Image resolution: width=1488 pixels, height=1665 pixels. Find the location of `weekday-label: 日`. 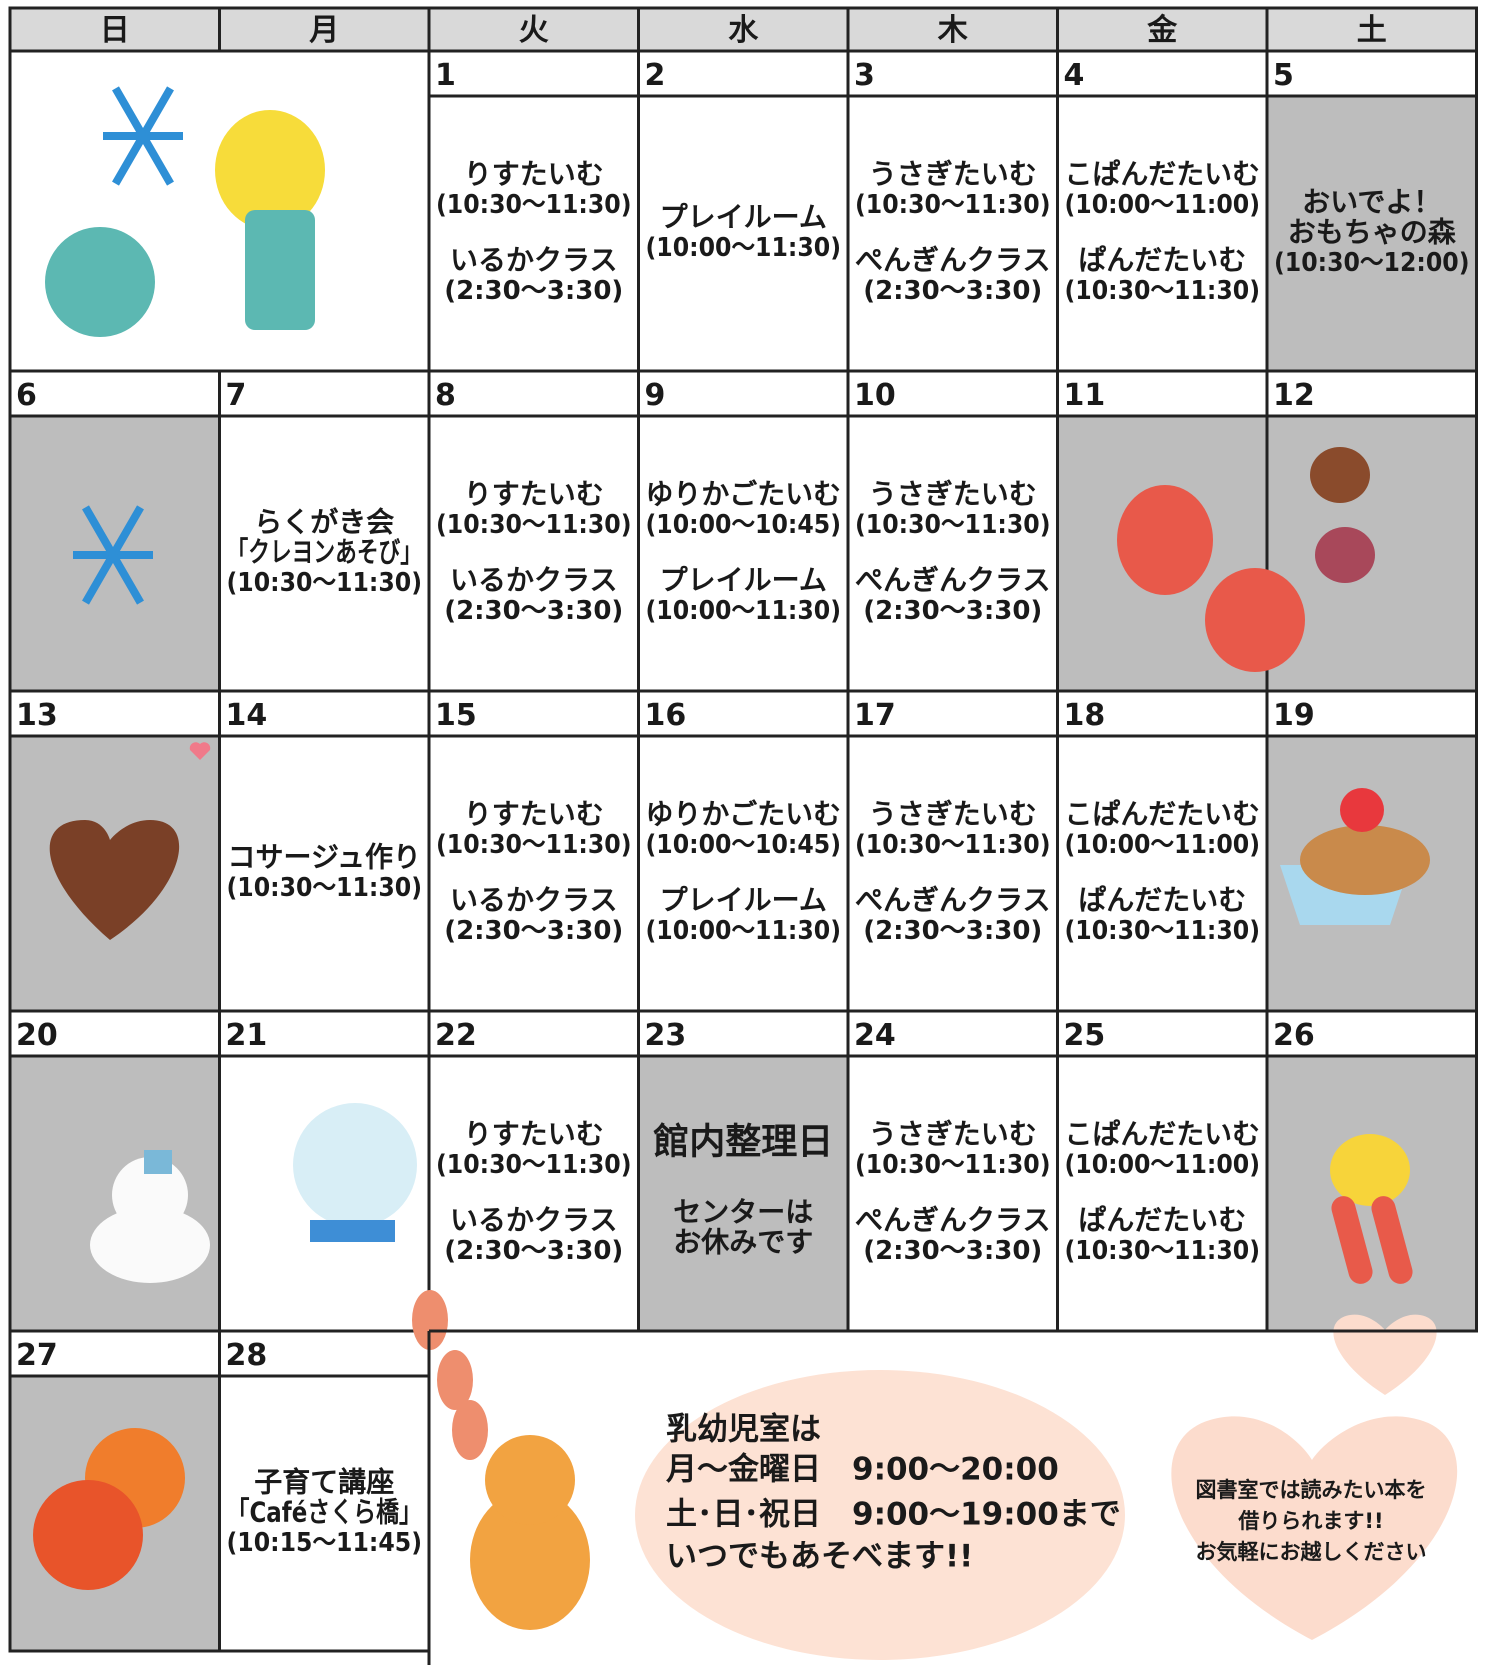

weekday-label: 日 is located at coordinates (115, 30).